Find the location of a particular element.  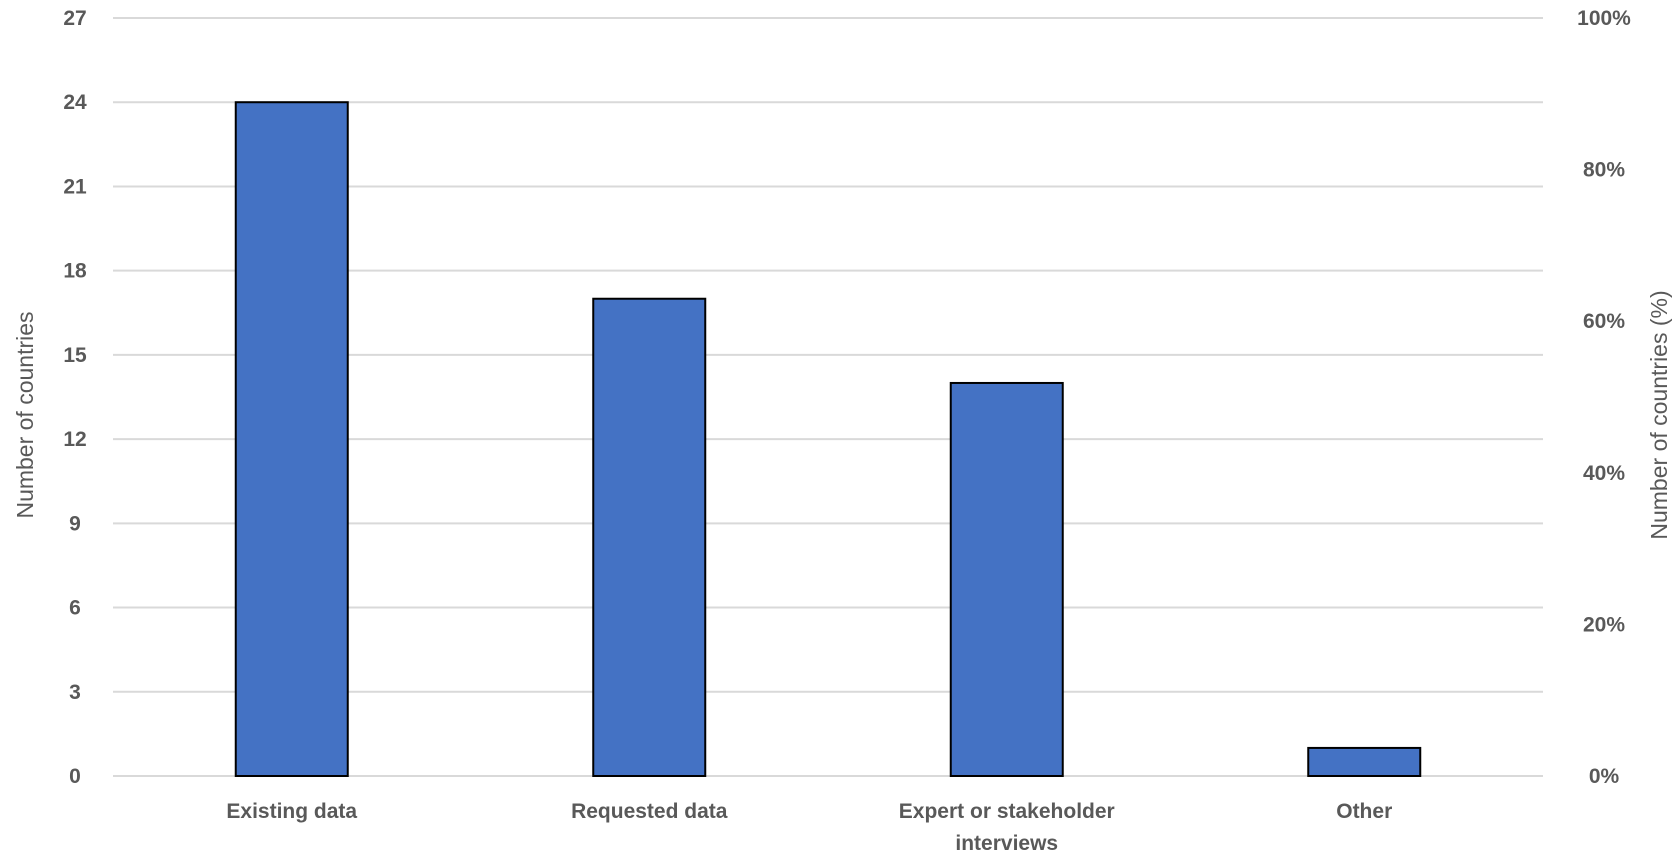

y-tick-label: 27 is located at coordinates (74, 18).